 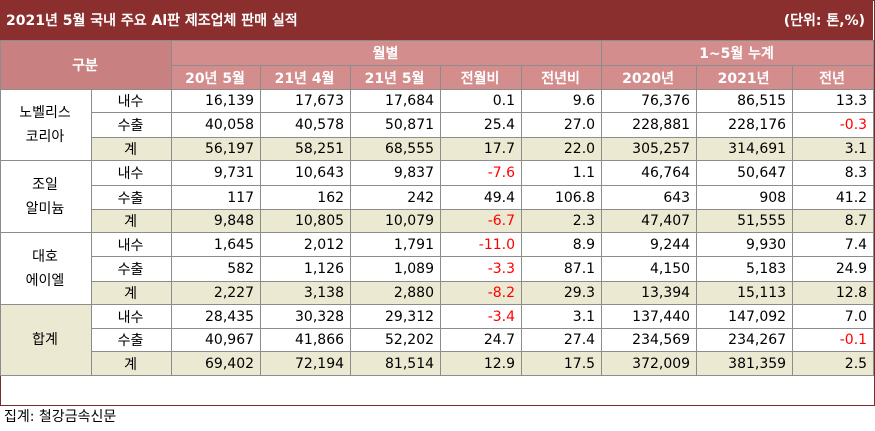 I want to click on value-cell: 234,267, so click(x=745, y=340).